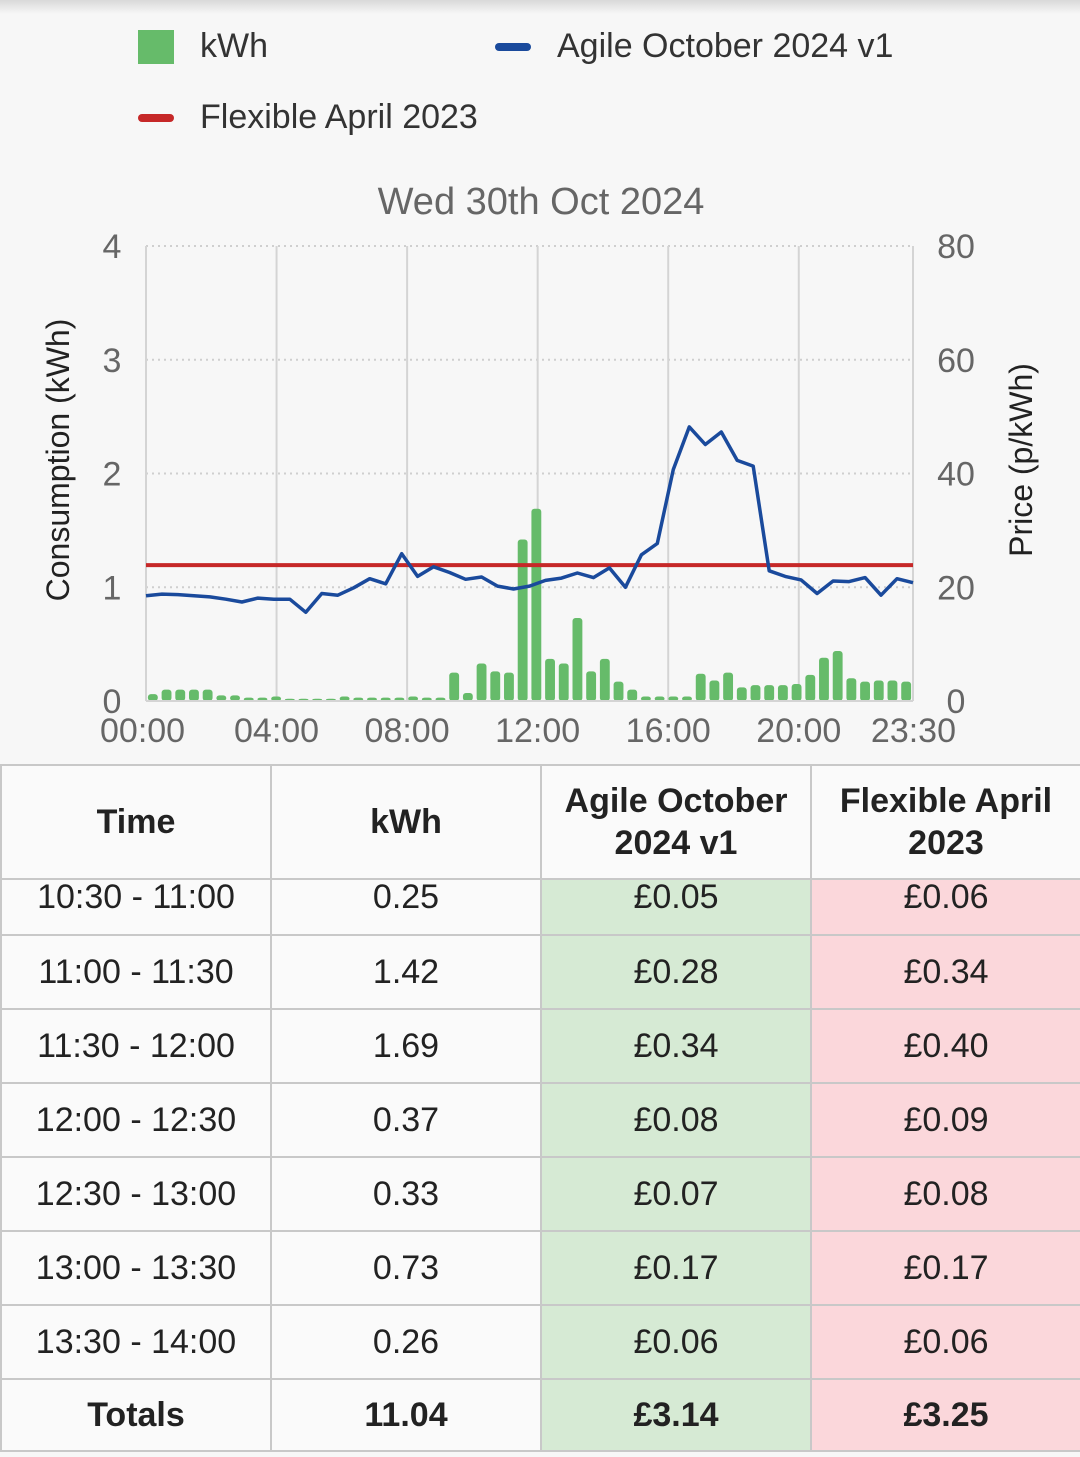 Image resolution: width=1080 pixels, height=1457 pixels. What do you see at coordinates (676, 1342) in the screenshot?
I see `cell-agile: £0.06` at bounding box center [676, 1342].